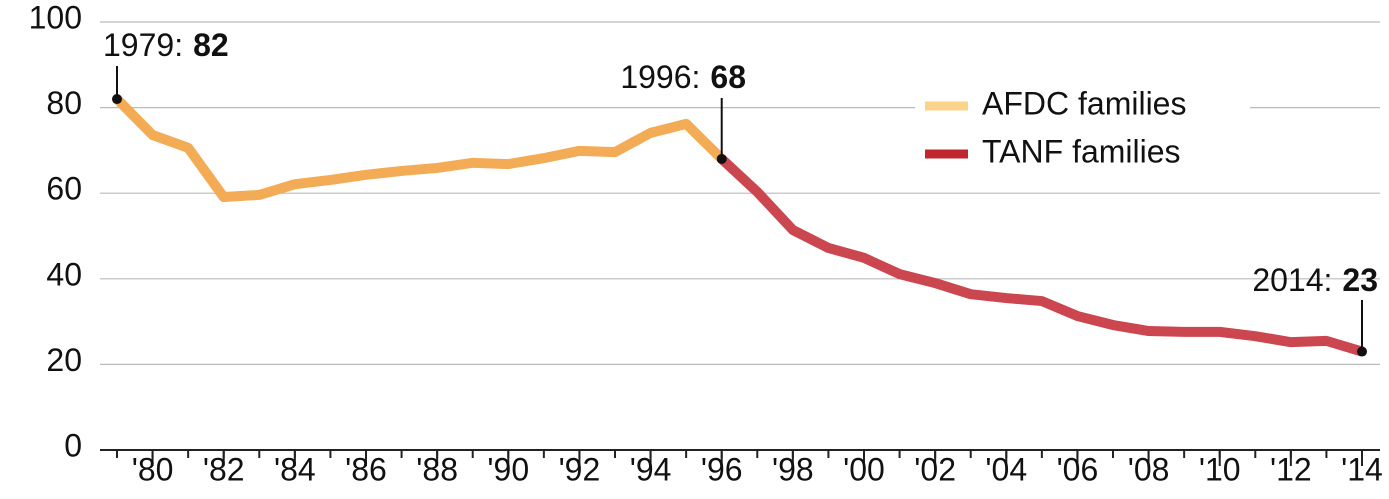 The image size is (1389, 499). Describe the element at coordinates (722, 469) in the screenshot. I see `x-tick-label: '96` at that location.